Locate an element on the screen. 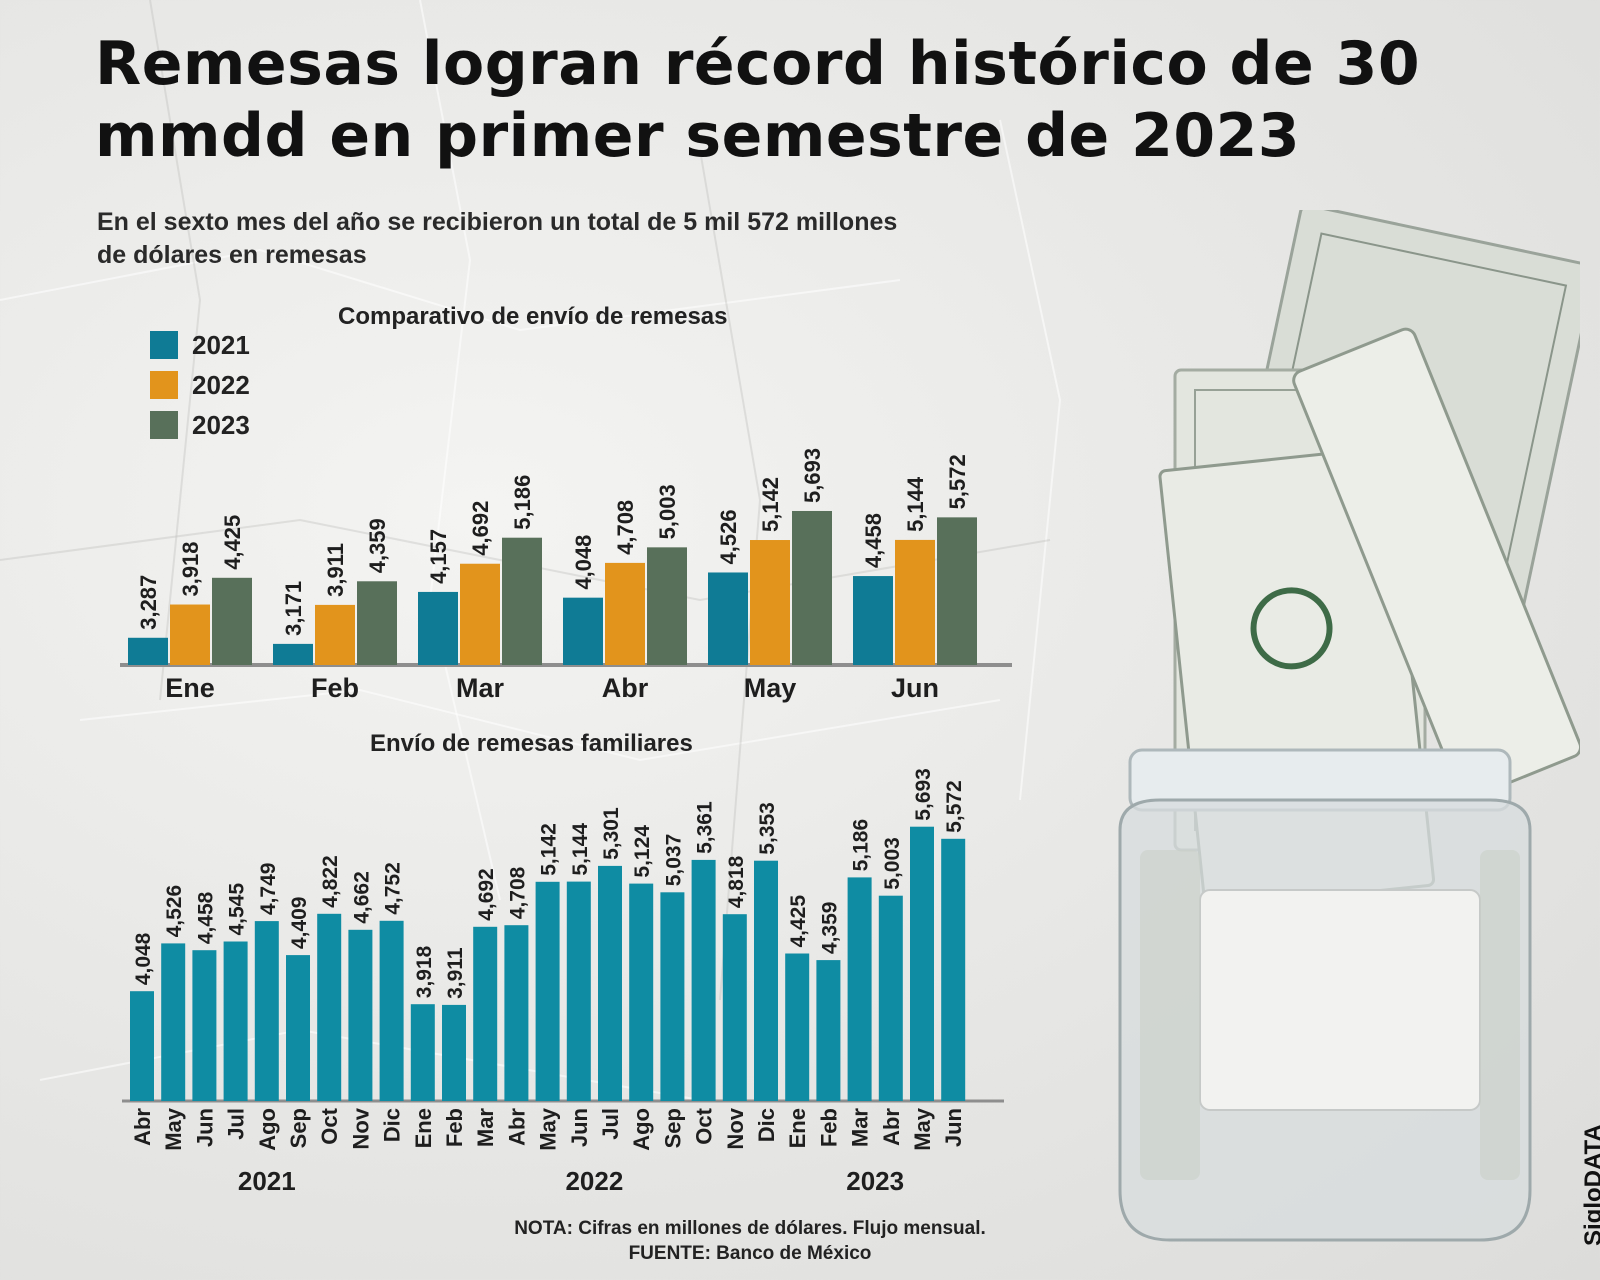 This screenshot has width=1600, height=1280. chart1-value-label: 5,572 is located at coordinates (957, 481).